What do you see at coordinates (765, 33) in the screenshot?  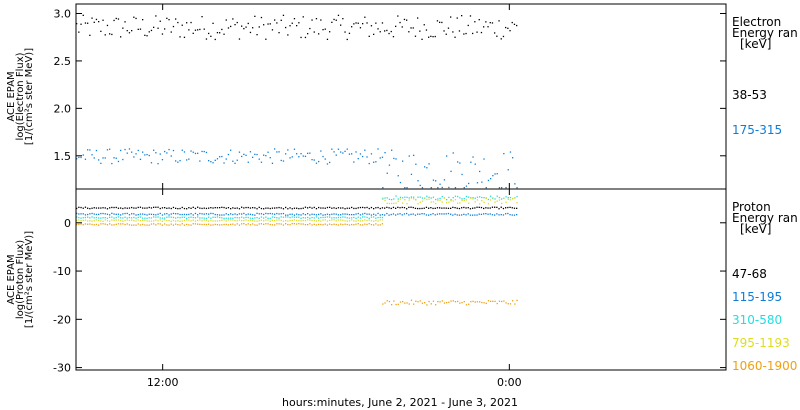 I see `legend-title-line: Energy ran` at bounding box center [765, 33].